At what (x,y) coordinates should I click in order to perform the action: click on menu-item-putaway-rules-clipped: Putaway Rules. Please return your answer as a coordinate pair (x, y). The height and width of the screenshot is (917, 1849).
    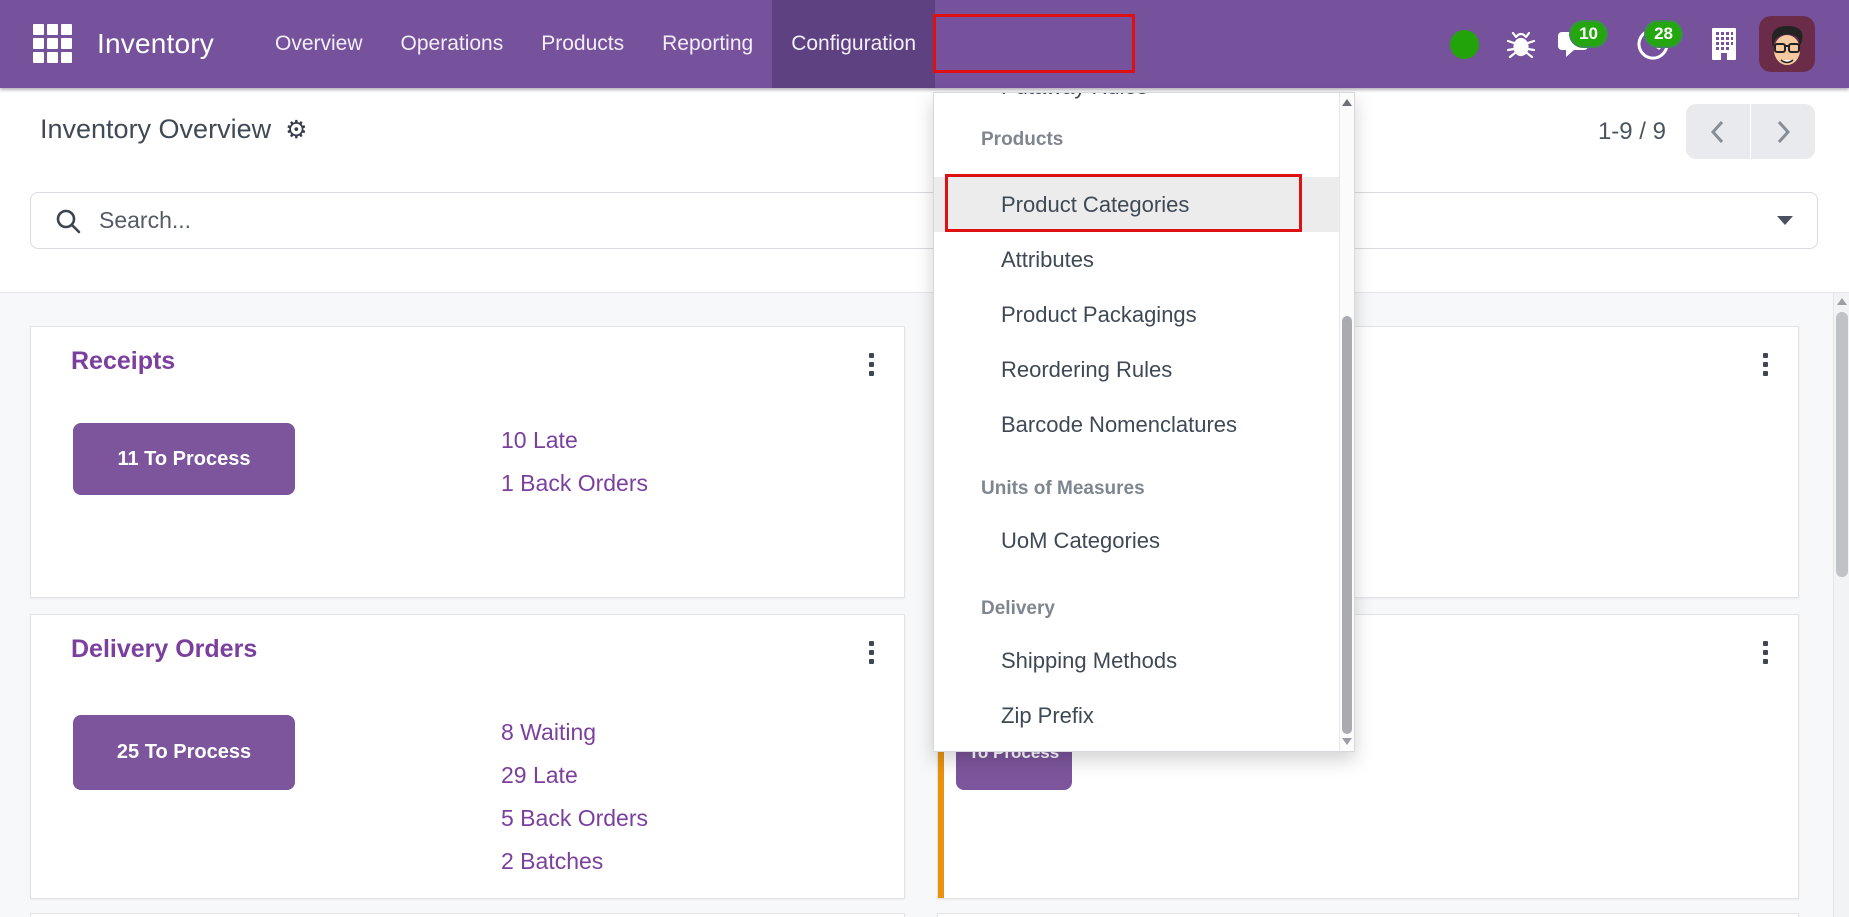
    Looking at the image, I should click on (1136, 100).